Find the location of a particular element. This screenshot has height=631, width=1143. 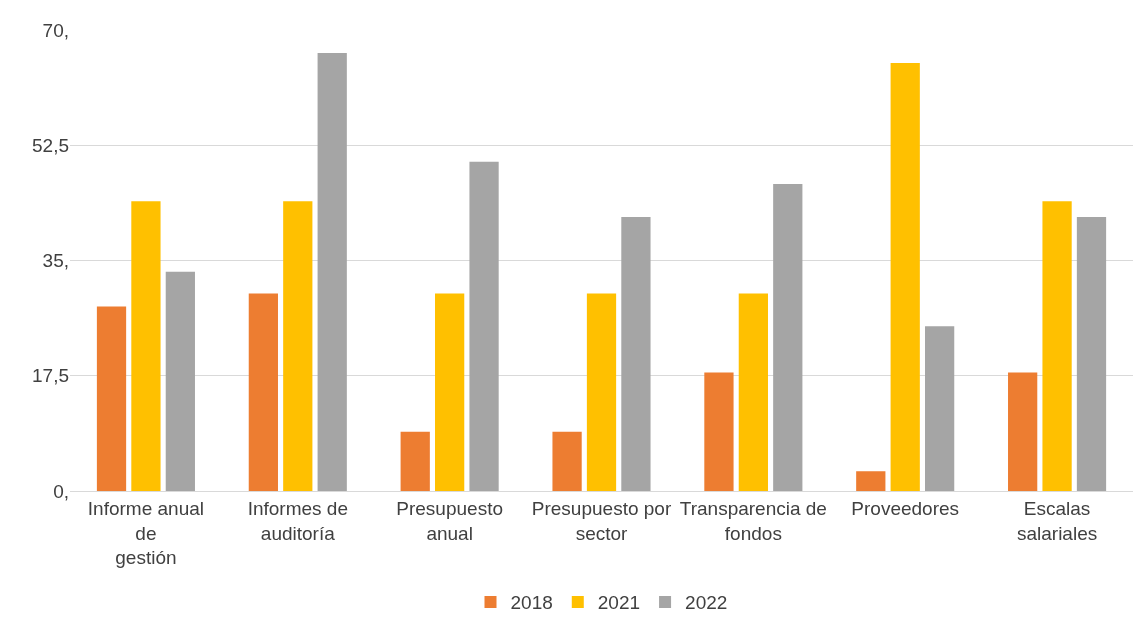

y-tick-label: 0, is located at coordinates (61, 491).